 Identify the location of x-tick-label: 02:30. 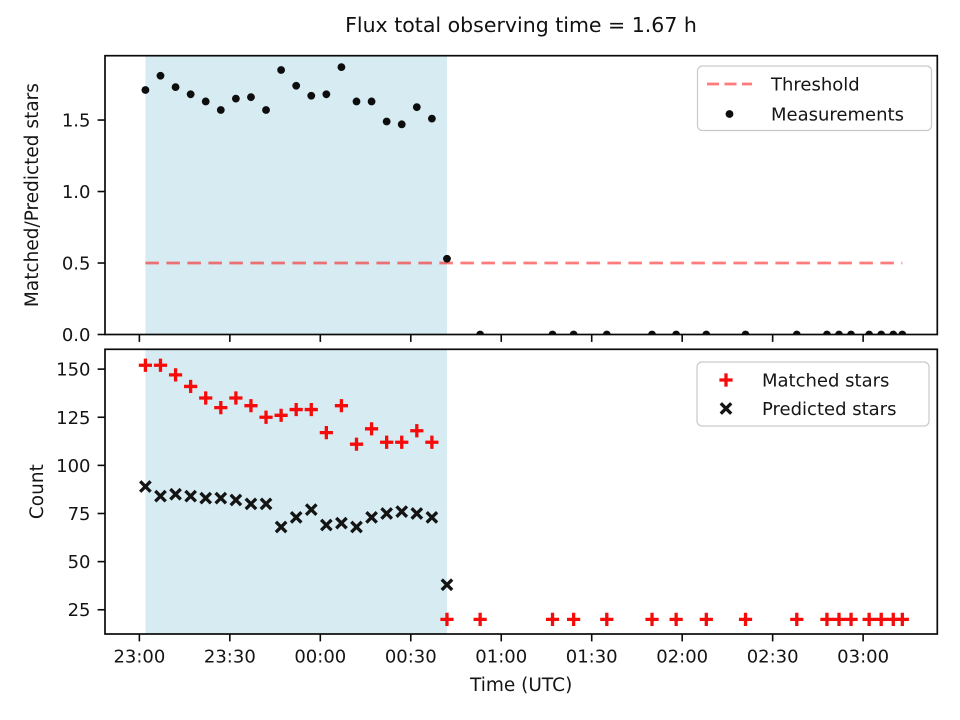
(773, 657).